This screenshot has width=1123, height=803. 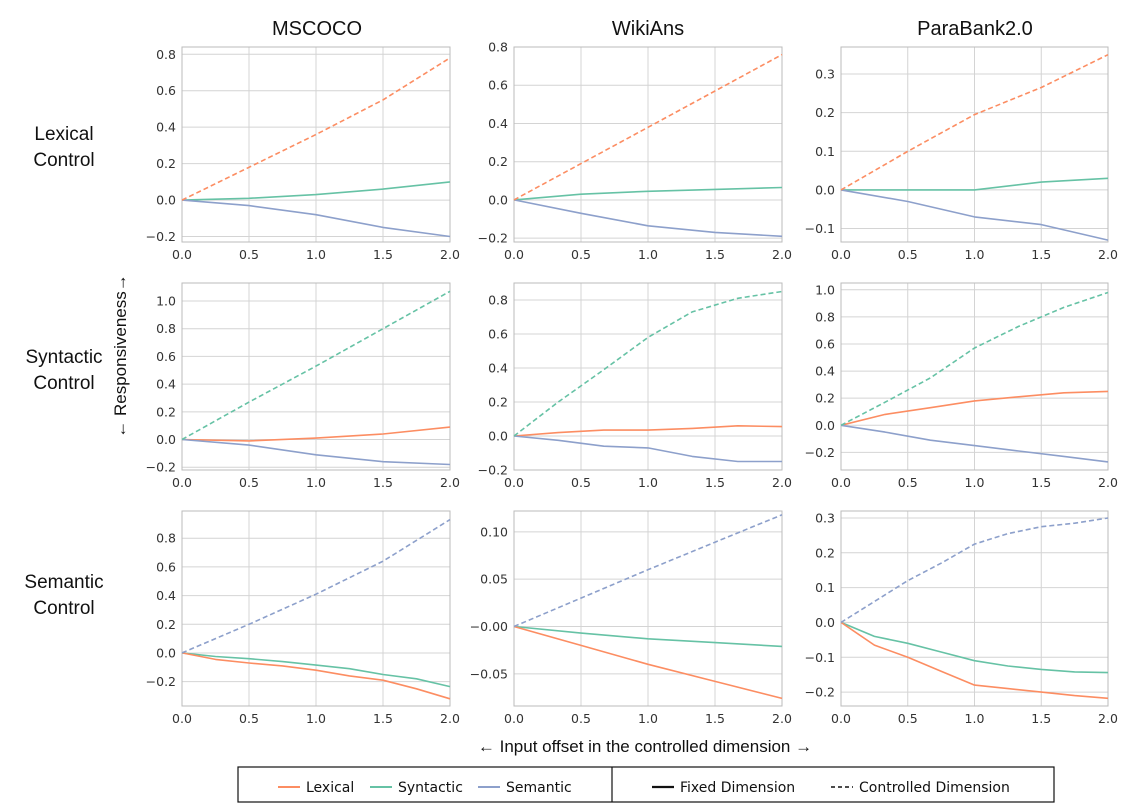 I want to click on column-title-mscoco: MSCOCO, so click(x=317, y=29).